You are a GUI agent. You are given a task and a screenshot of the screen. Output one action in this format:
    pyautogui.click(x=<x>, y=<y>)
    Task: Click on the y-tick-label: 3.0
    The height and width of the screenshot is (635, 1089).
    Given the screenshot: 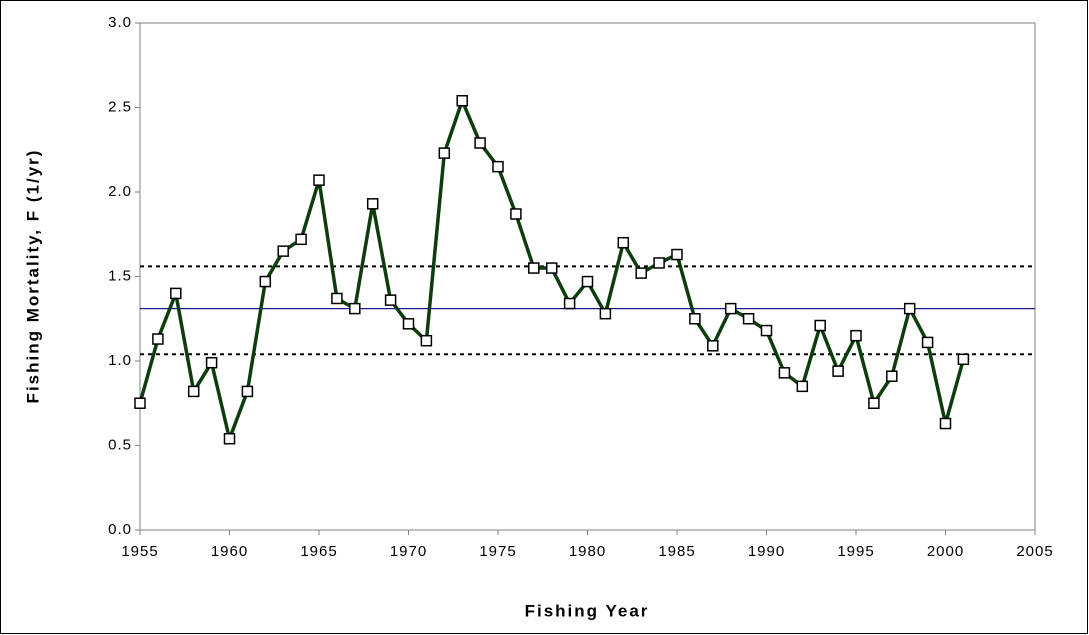 What is the action you would take?
    pyautogui.click(x=120, y=22)
    